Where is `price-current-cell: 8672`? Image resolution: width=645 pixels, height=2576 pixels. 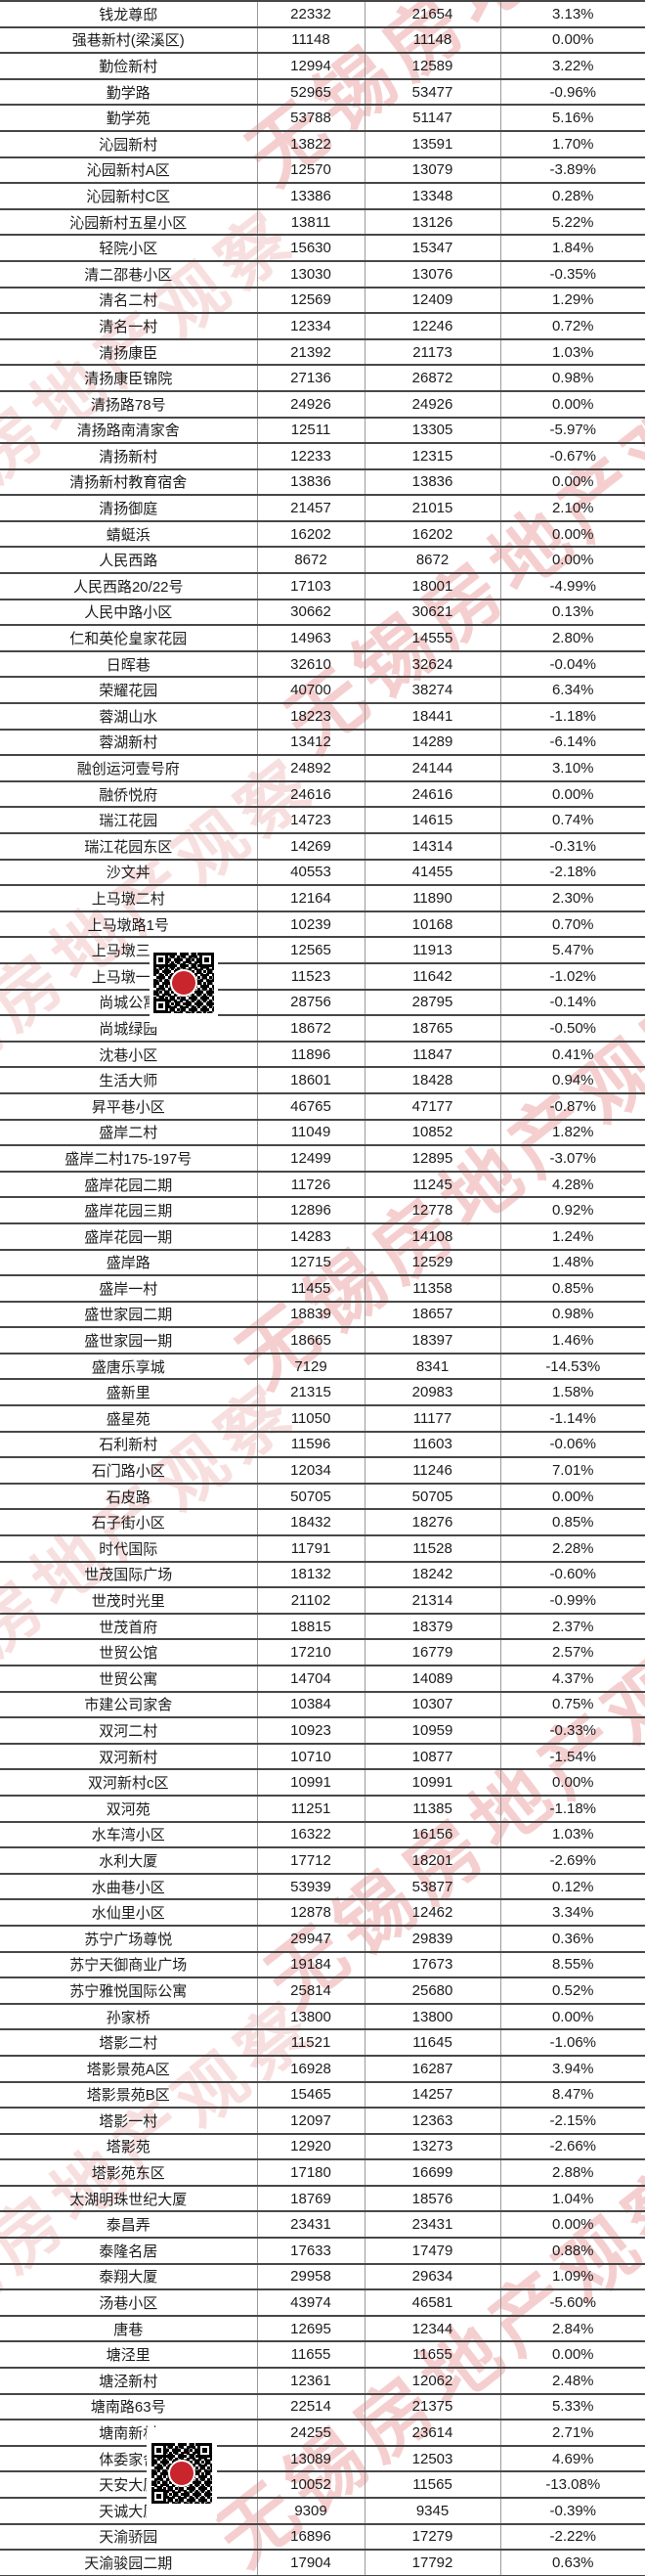 price-current-cell: 8672 is located at coordinates (310, 560).